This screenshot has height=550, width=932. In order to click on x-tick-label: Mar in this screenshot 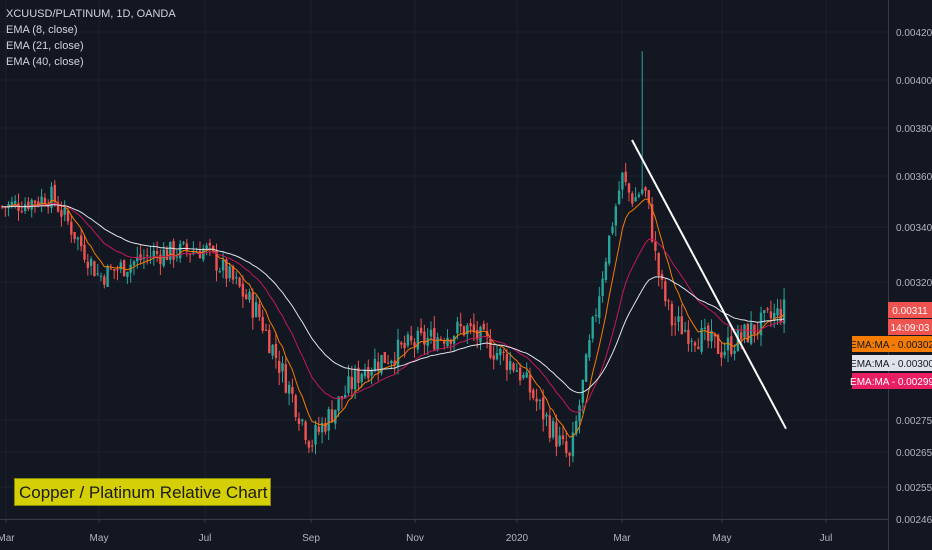, I will do `click(622, 538)`.